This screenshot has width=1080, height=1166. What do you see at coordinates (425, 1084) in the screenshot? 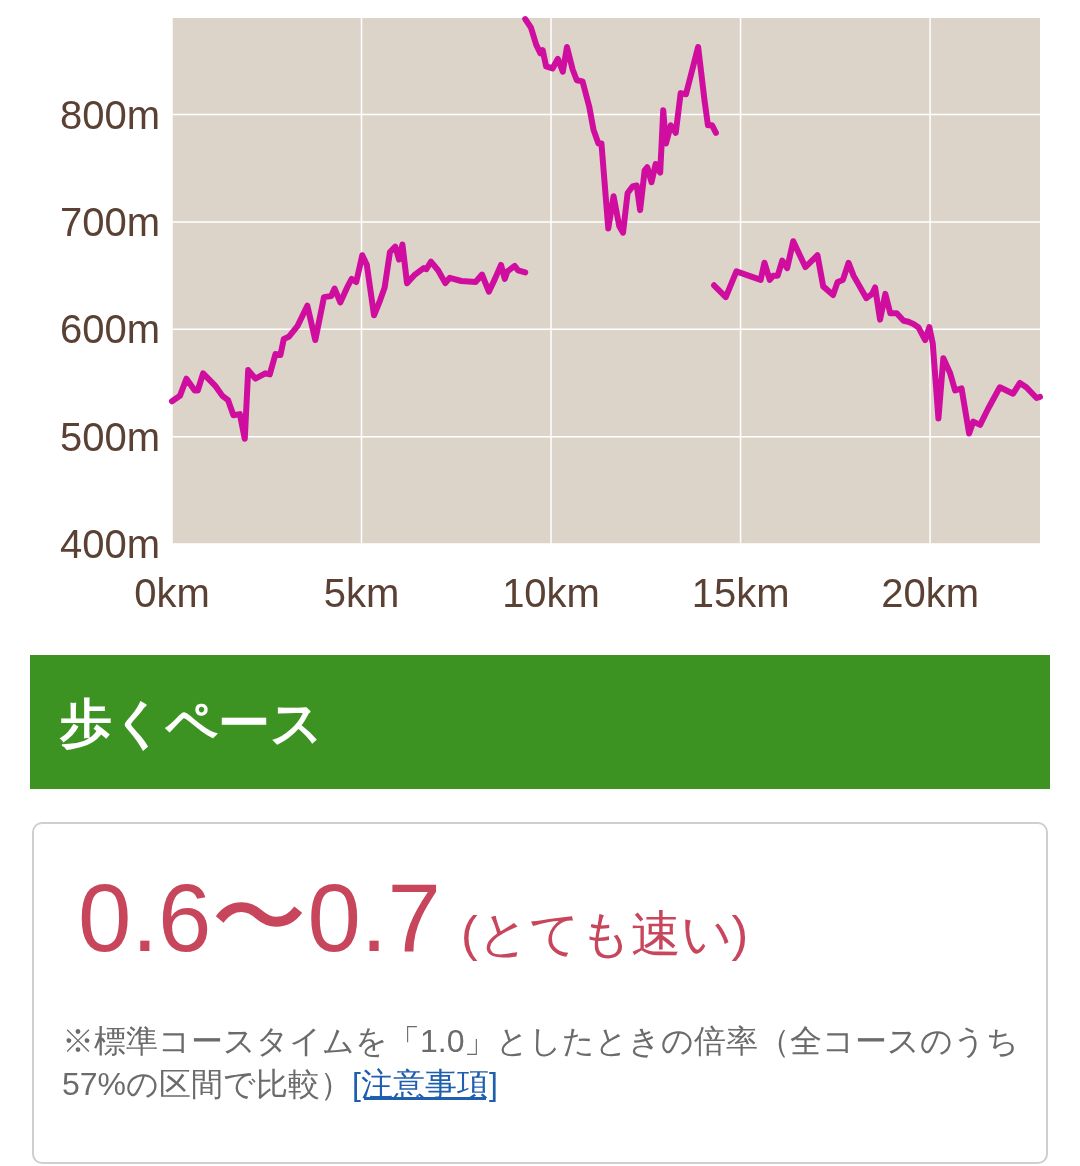
I see `text: [注意事項]` at bounding box center [425, 1084].